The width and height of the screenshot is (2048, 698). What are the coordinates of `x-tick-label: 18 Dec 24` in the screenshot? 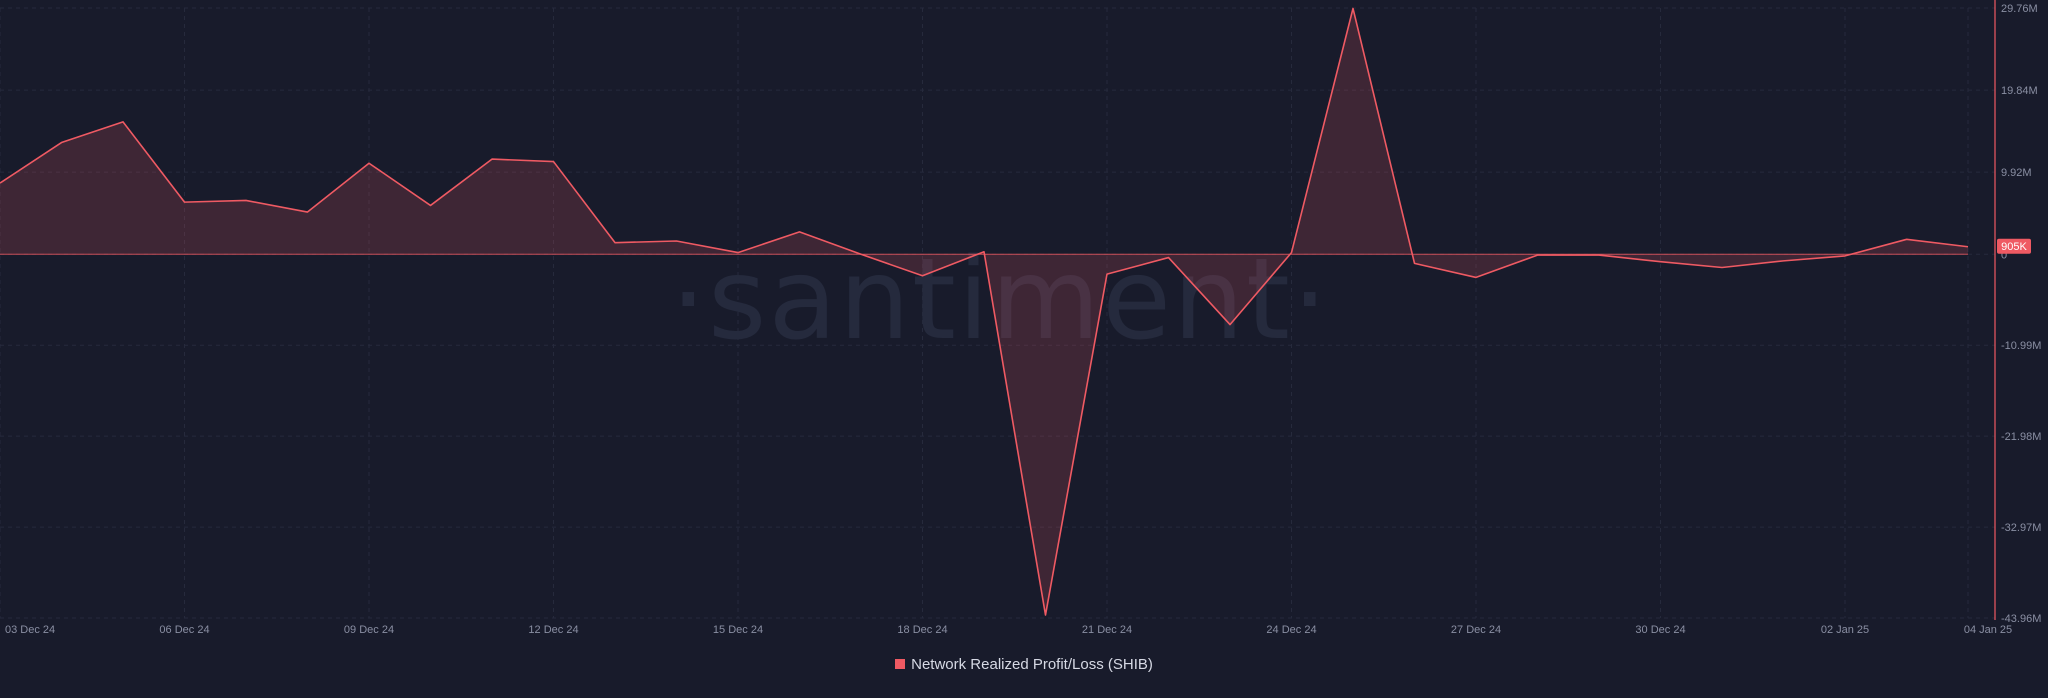 It's located at (922, 630).